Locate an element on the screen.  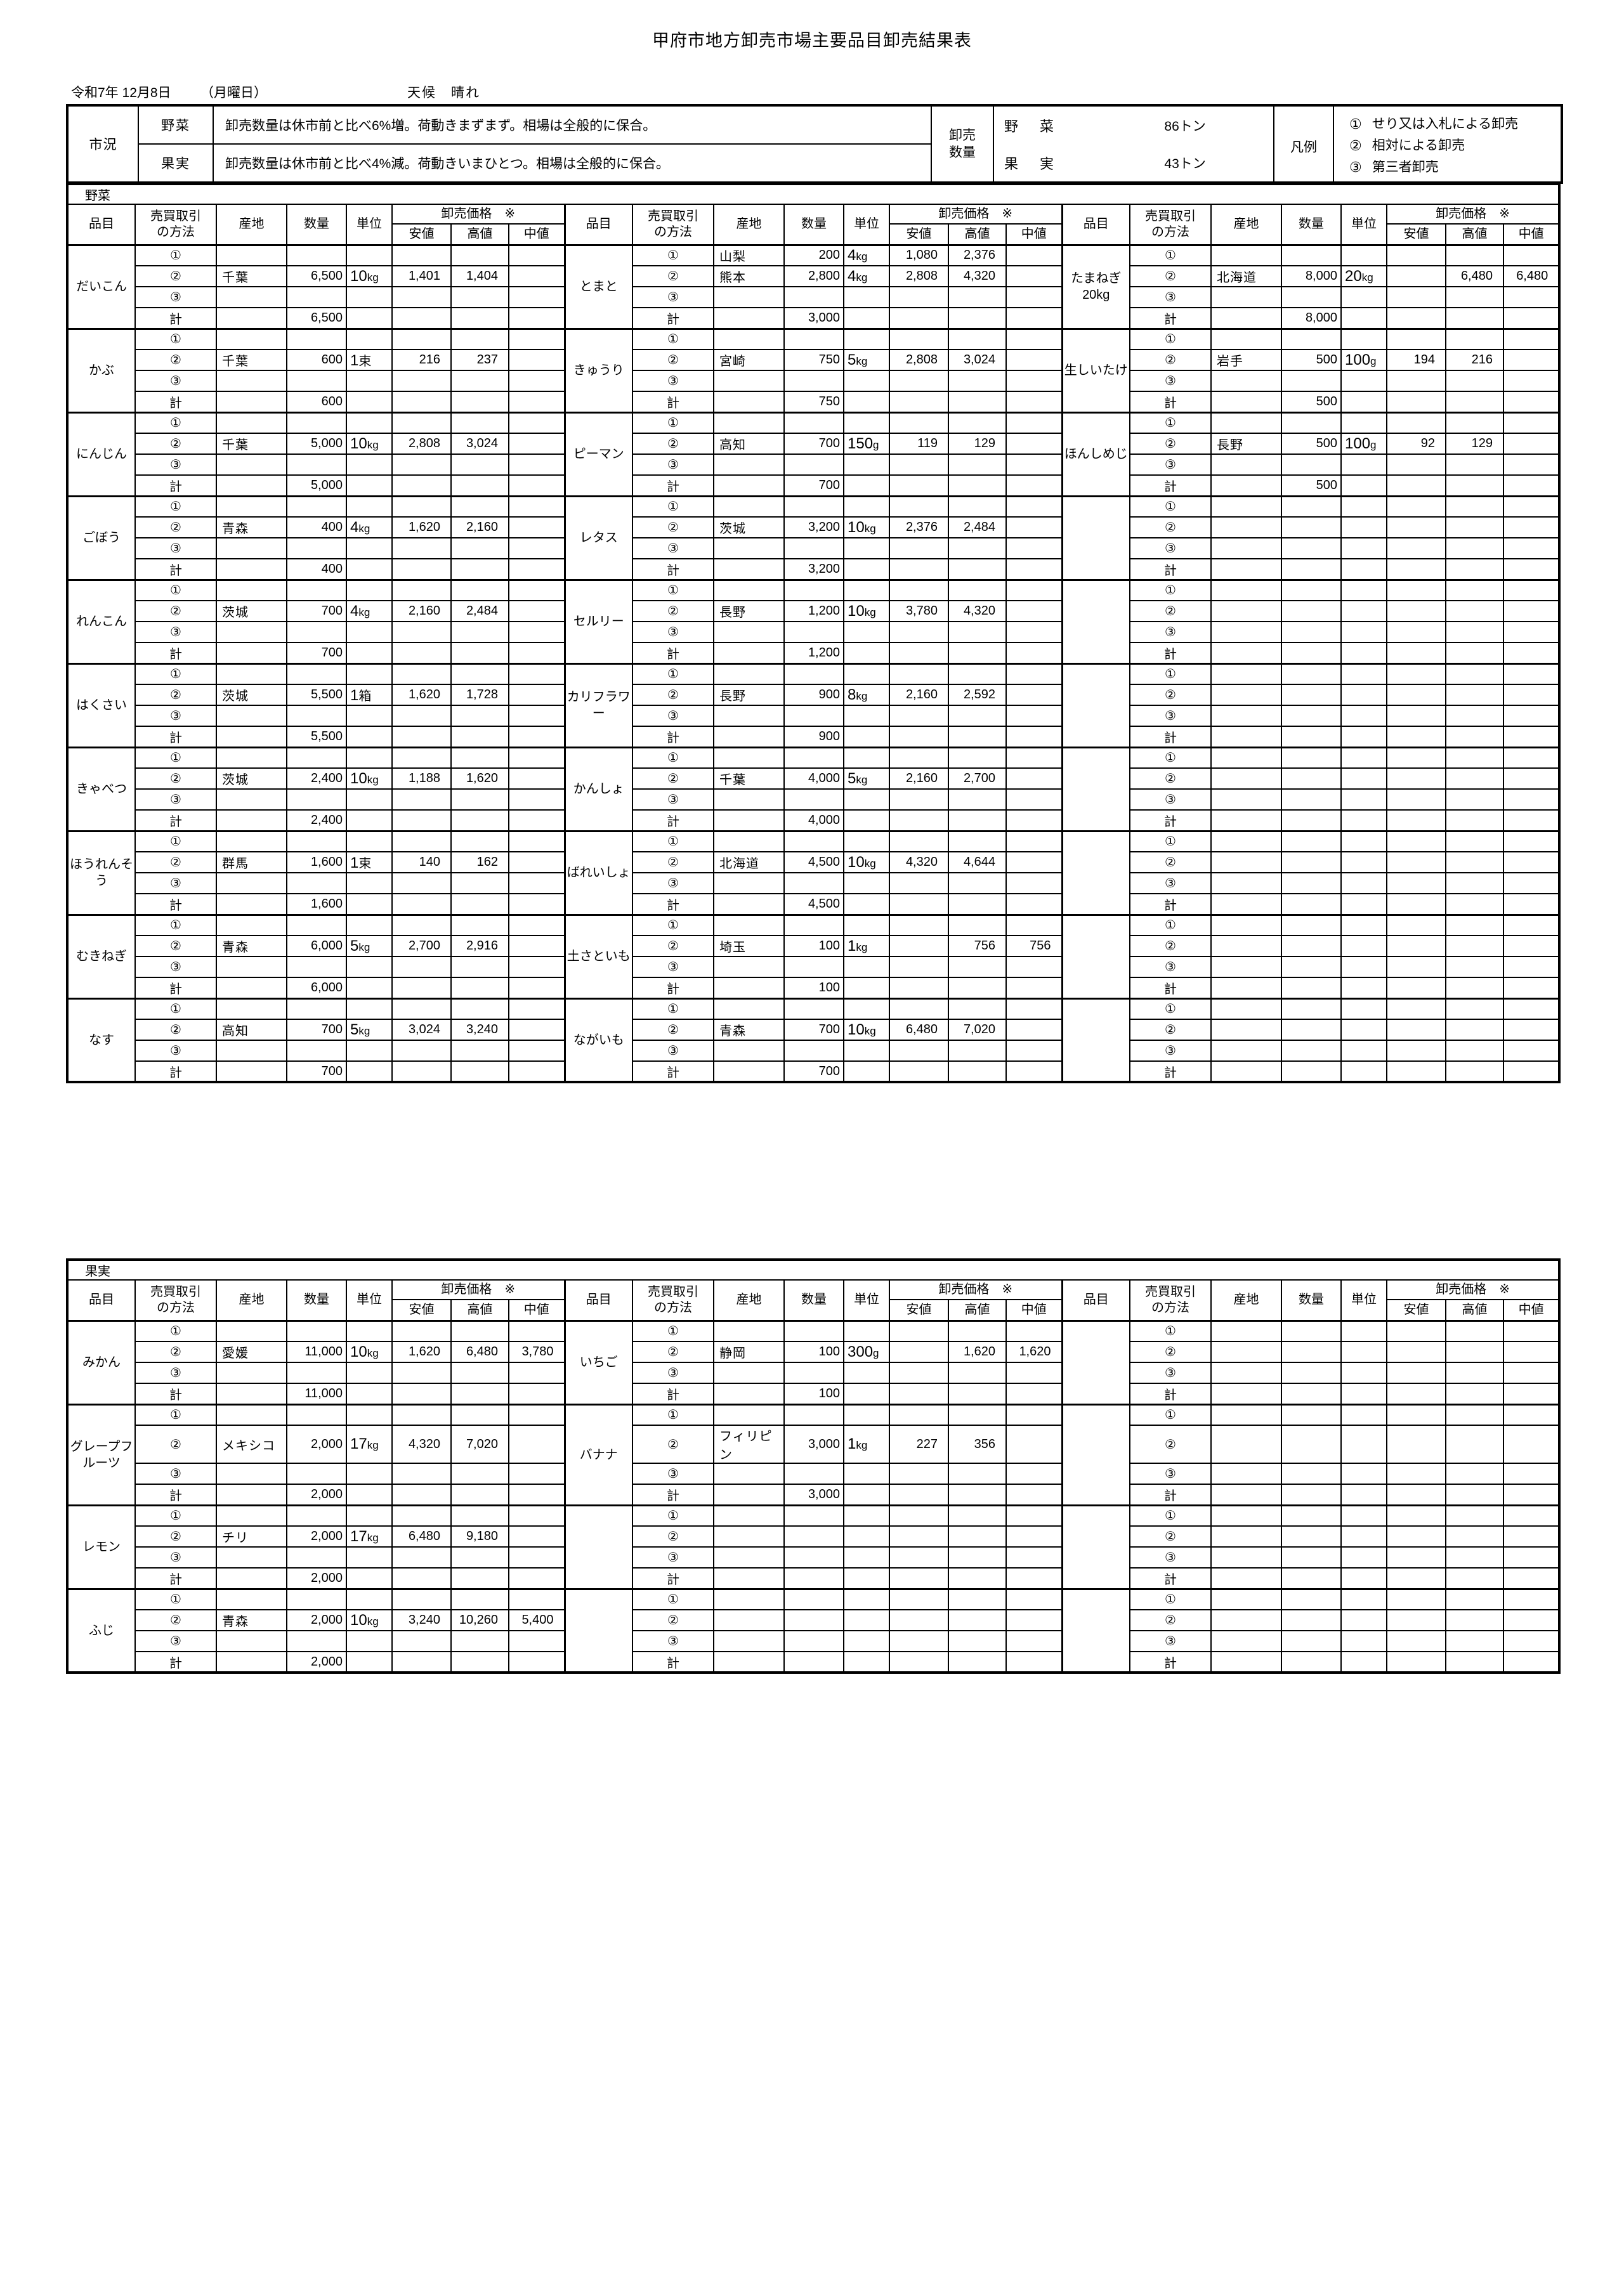
price-high-cell: 7,020 is located at coordinates (978, 1030).